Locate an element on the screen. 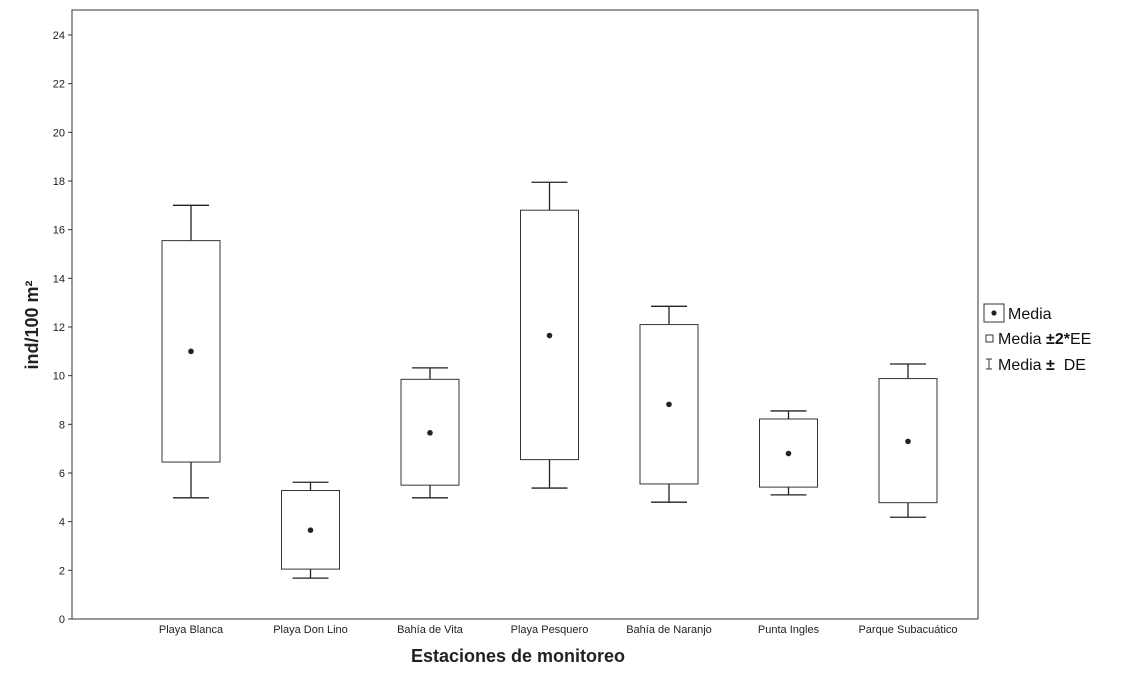 This screenshot has height=675, width=1122. y-tick-label: 12 is located at coordinates (59, 328).